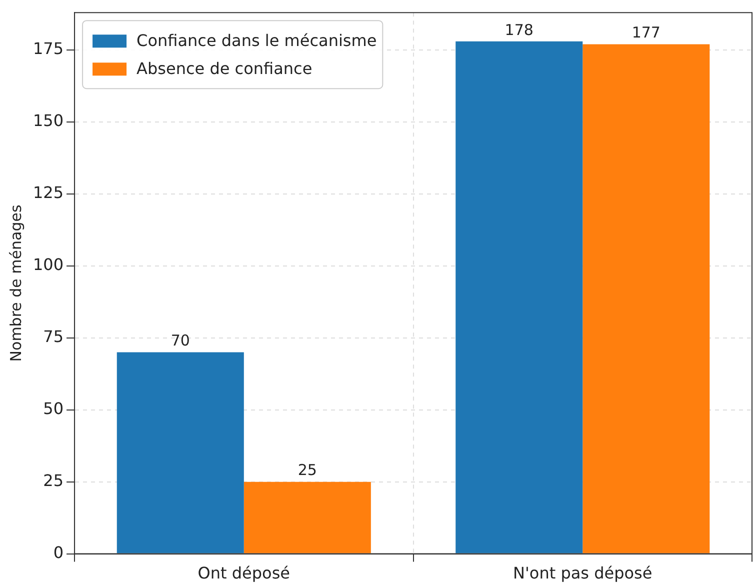 Image resolution: width=756 pixels, height=587 pixels. Describe the element at coordinates (53, 336) in the screenshot. I see `y-tick-label: 75` at that location.